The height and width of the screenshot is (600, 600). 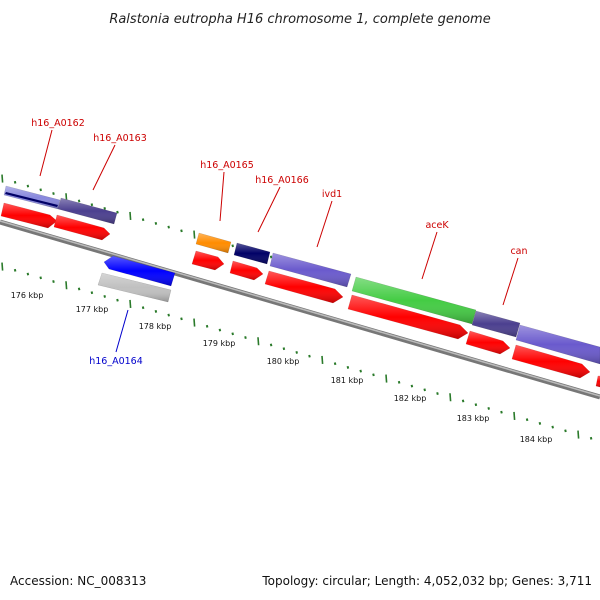 What do you see at coordinates (252, 253) in the screenshot?
I see `gene-h16-a0166` at bounding box center [252, 253].